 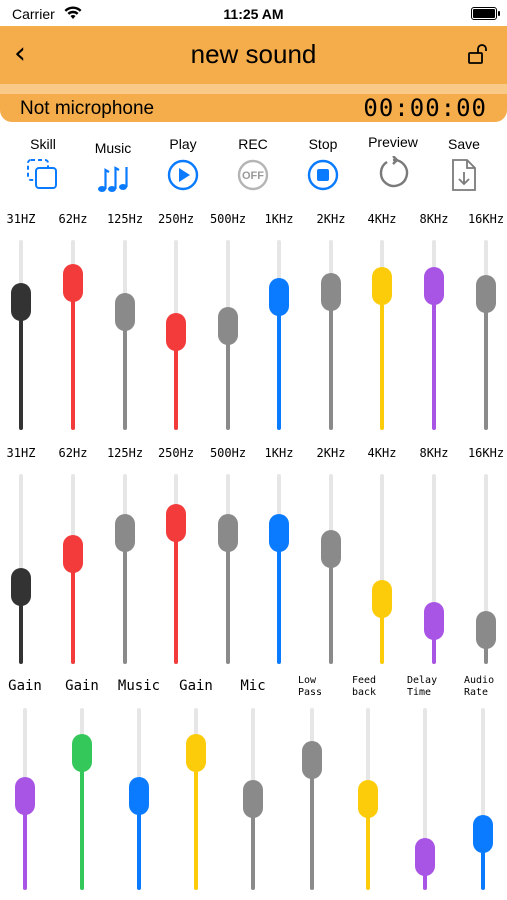 I want to click on eq1-band-label: 125Hz, so click(x=125, y=219).